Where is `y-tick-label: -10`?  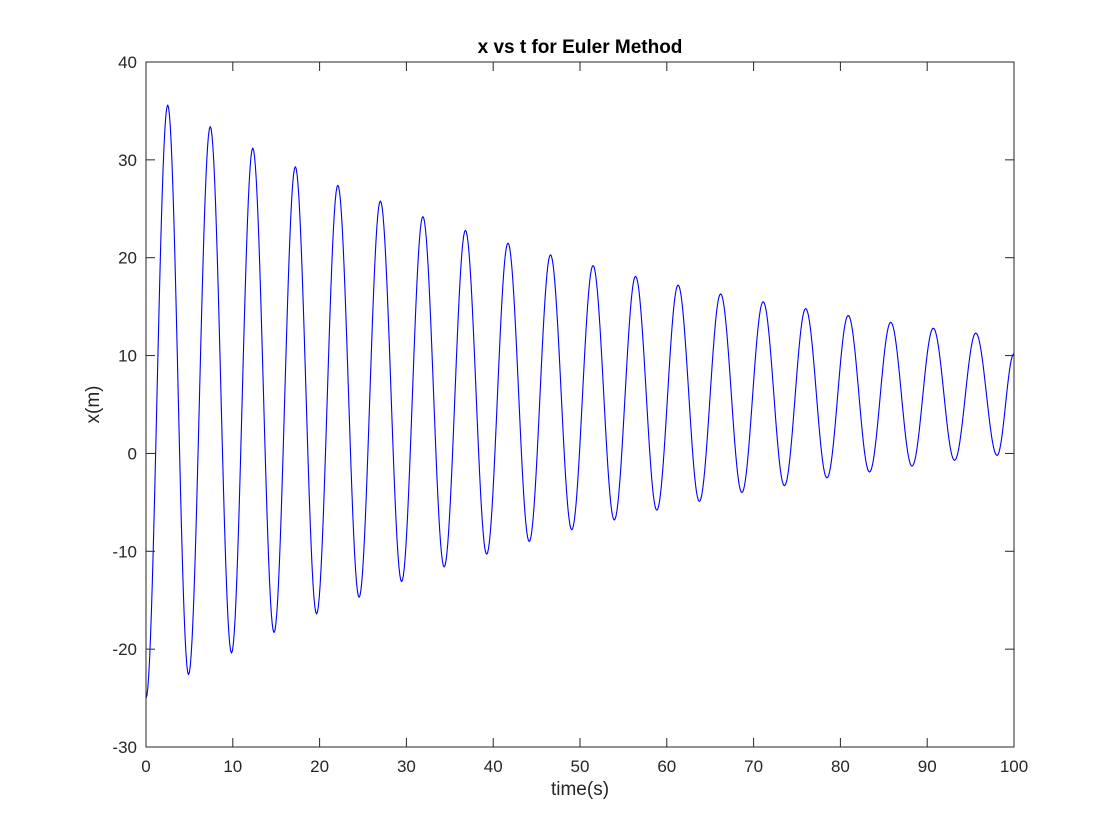
y-tick-label: -10 is located at coordinates (124, 551).